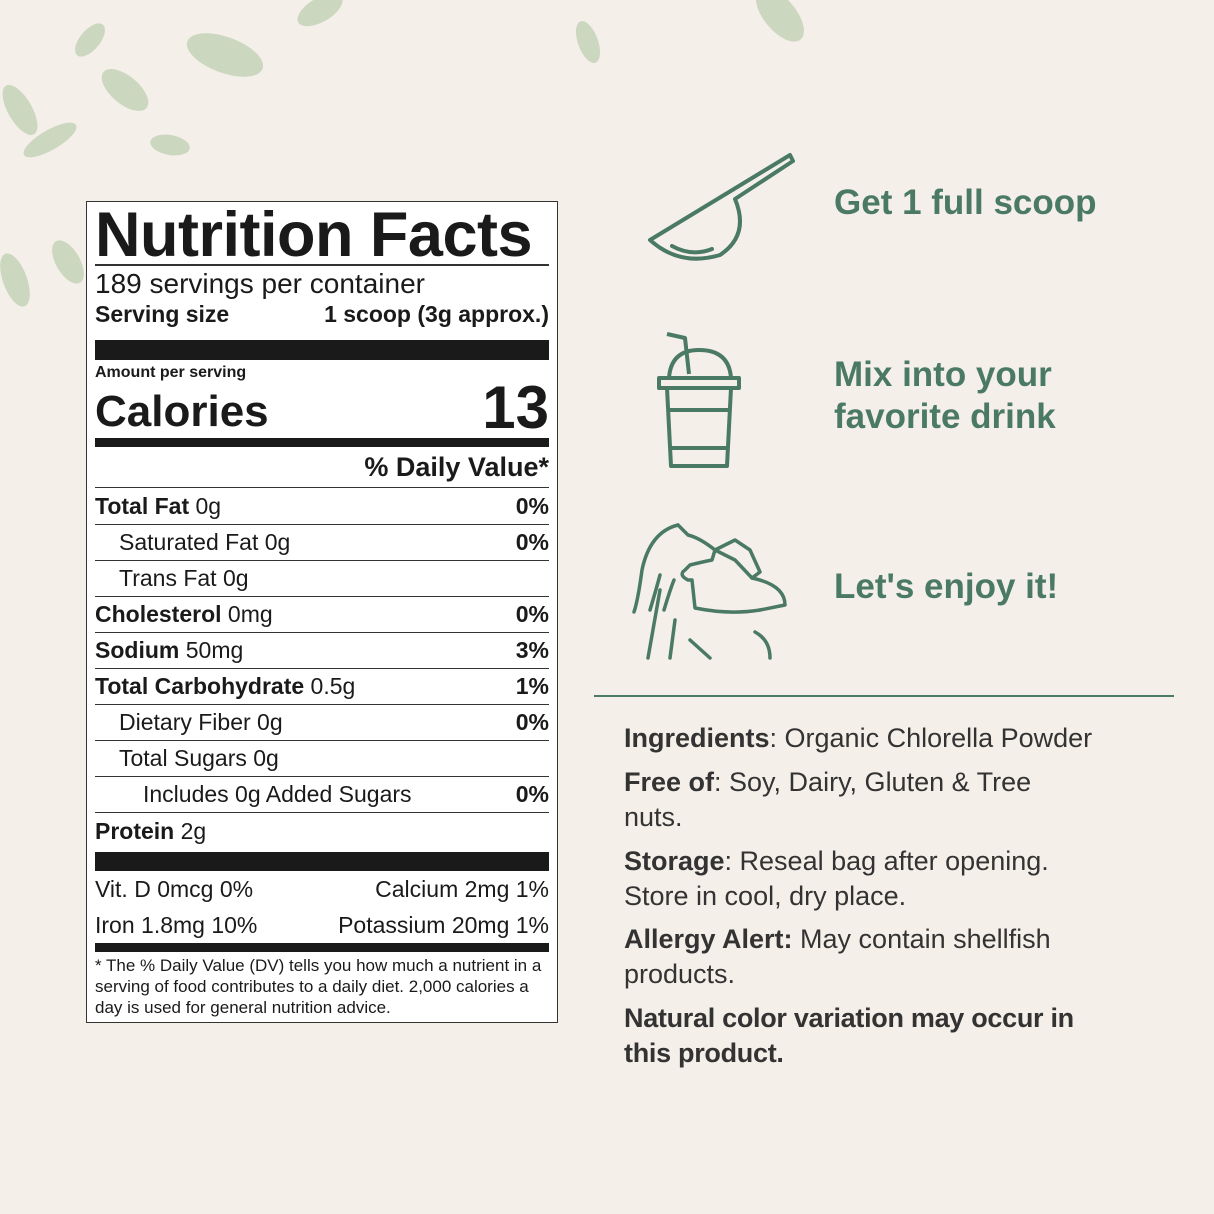 Image resolution: width=1214 pixels, height=1214 pixels. I want to click on nutrient-row: Sodium 50mg 3%, so click(322, 651).